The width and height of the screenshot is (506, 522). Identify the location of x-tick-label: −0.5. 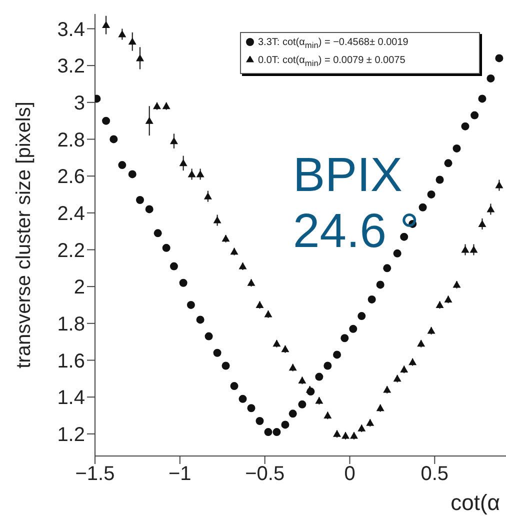
(265, 474).